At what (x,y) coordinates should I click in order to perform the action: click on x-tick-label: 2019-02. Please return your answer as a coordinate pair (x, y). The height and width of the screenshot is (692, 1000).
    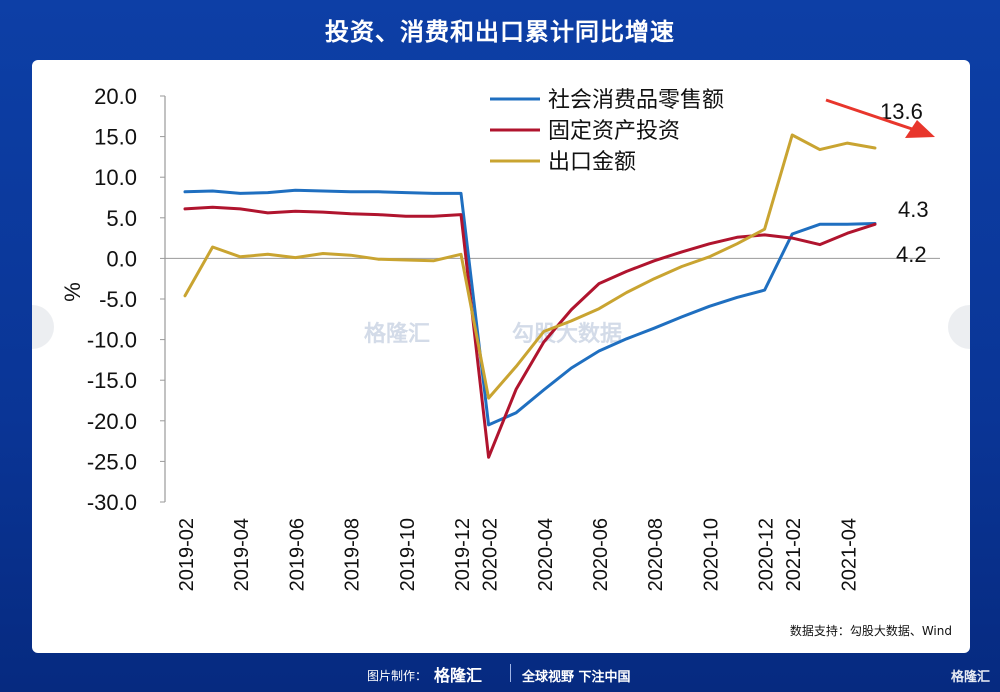
    Looking at the image, I should click on (187, 554).